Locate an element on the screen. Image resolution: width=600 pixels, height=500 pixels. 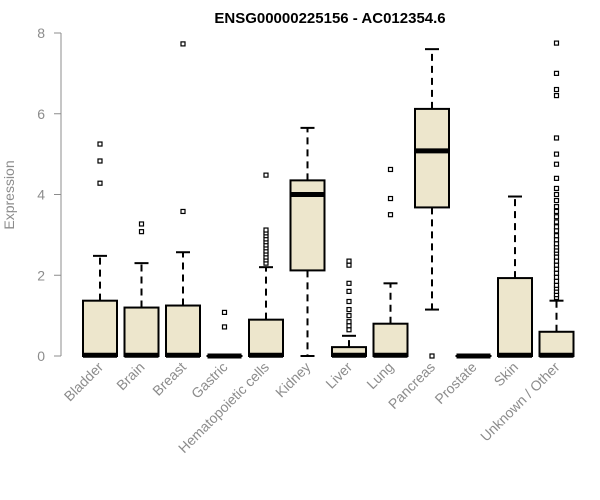
category-label: Skin is located at coordinates (506, 374).